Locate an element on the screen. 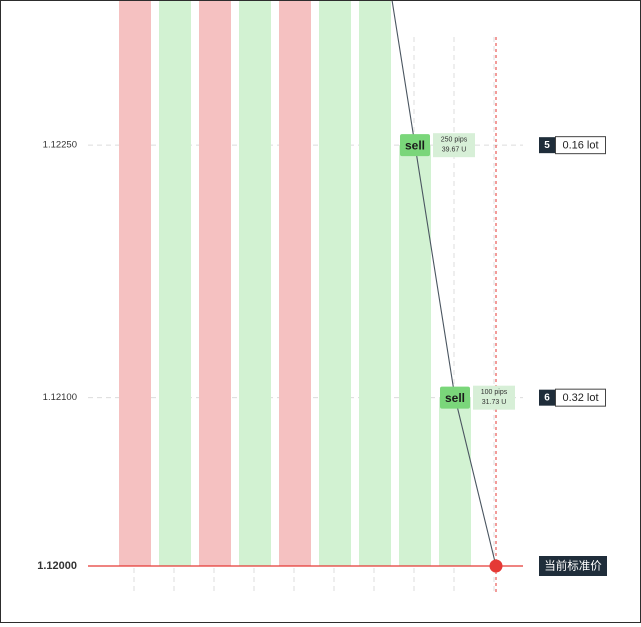 The image size is (641, 627). price-path-line is located at coordinates (444, 283).